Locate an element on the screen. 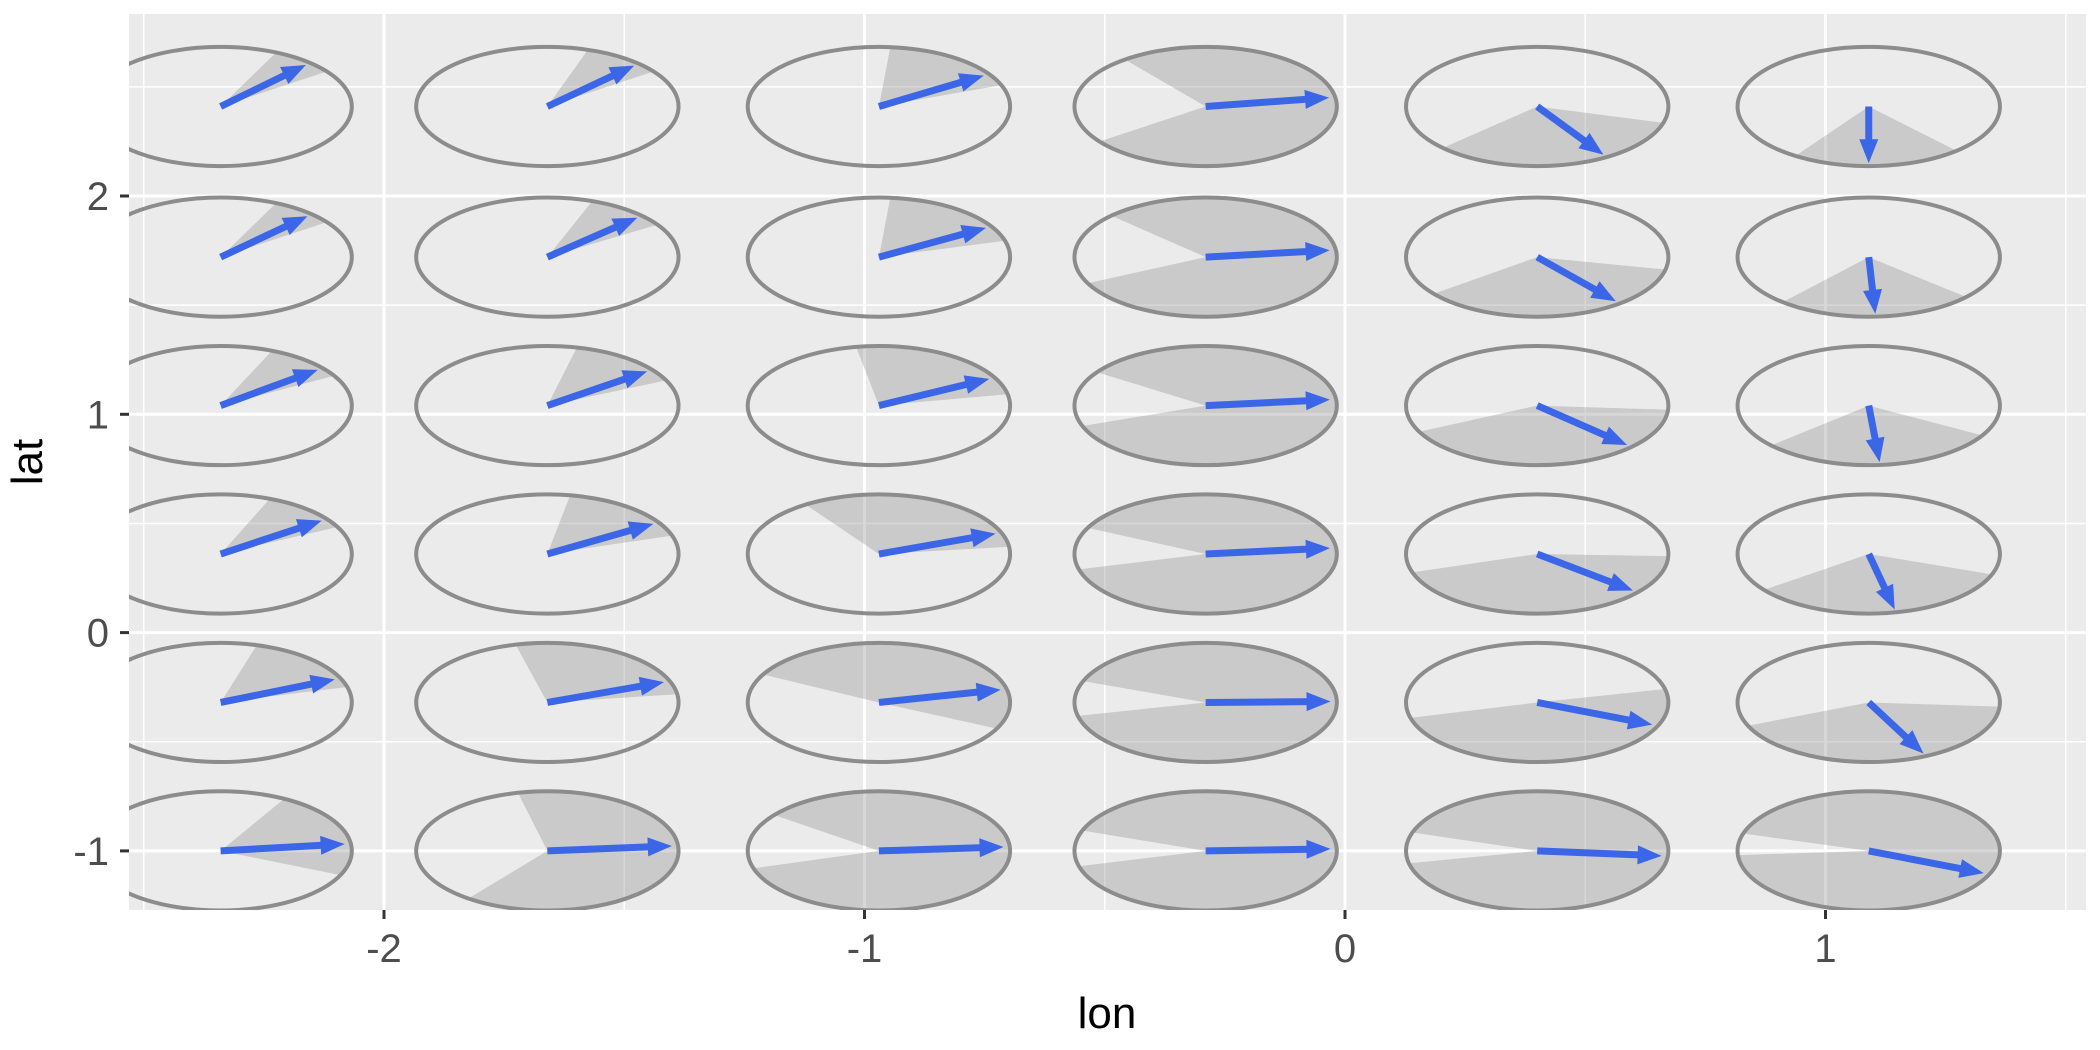  glyph-r4c1 is located at coordinates (241, 554).